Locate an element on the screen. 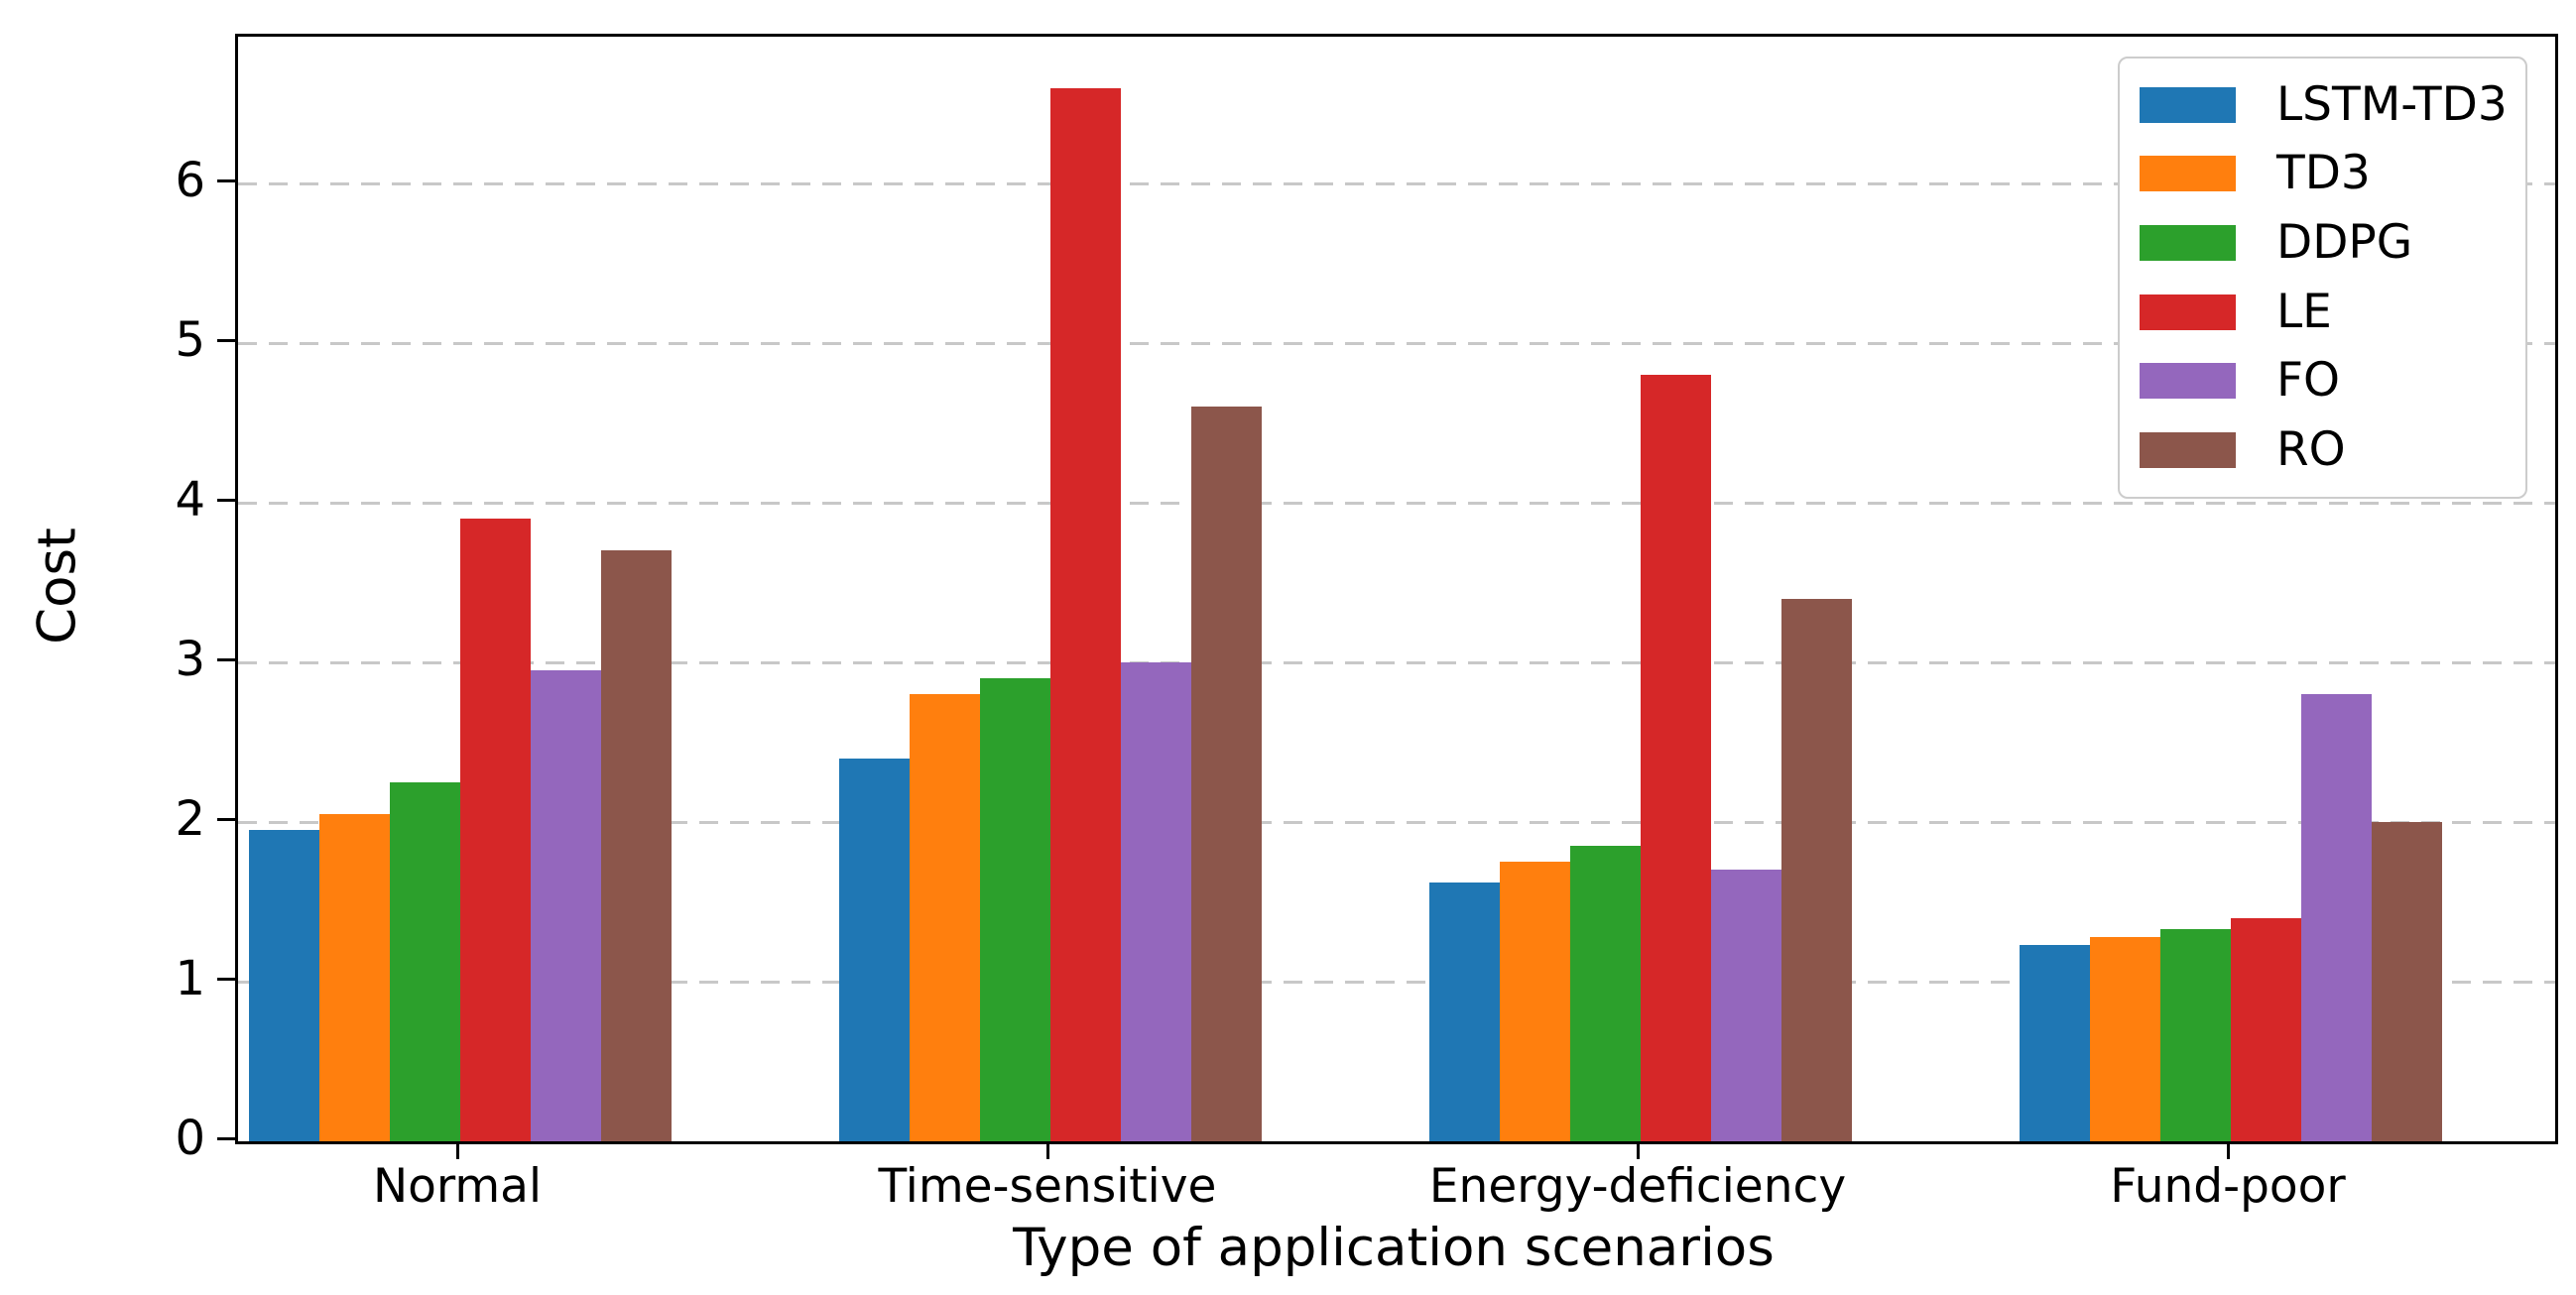  gridline-y2 is located at coordinates (1396, 822).